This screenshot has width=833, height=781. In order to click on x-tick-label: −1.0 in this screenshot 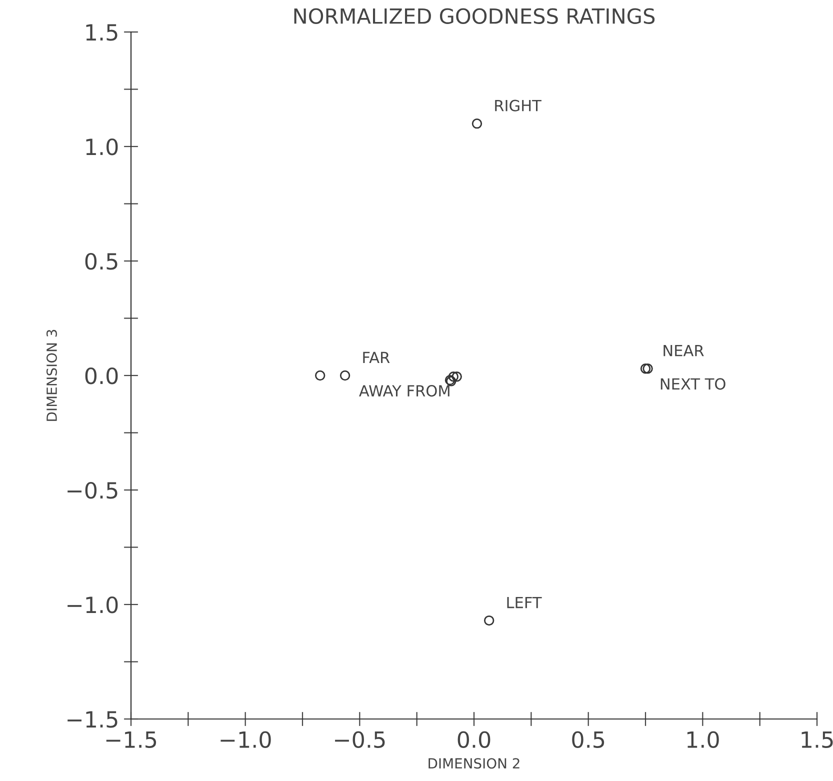, I will do `click(245, 739)`.